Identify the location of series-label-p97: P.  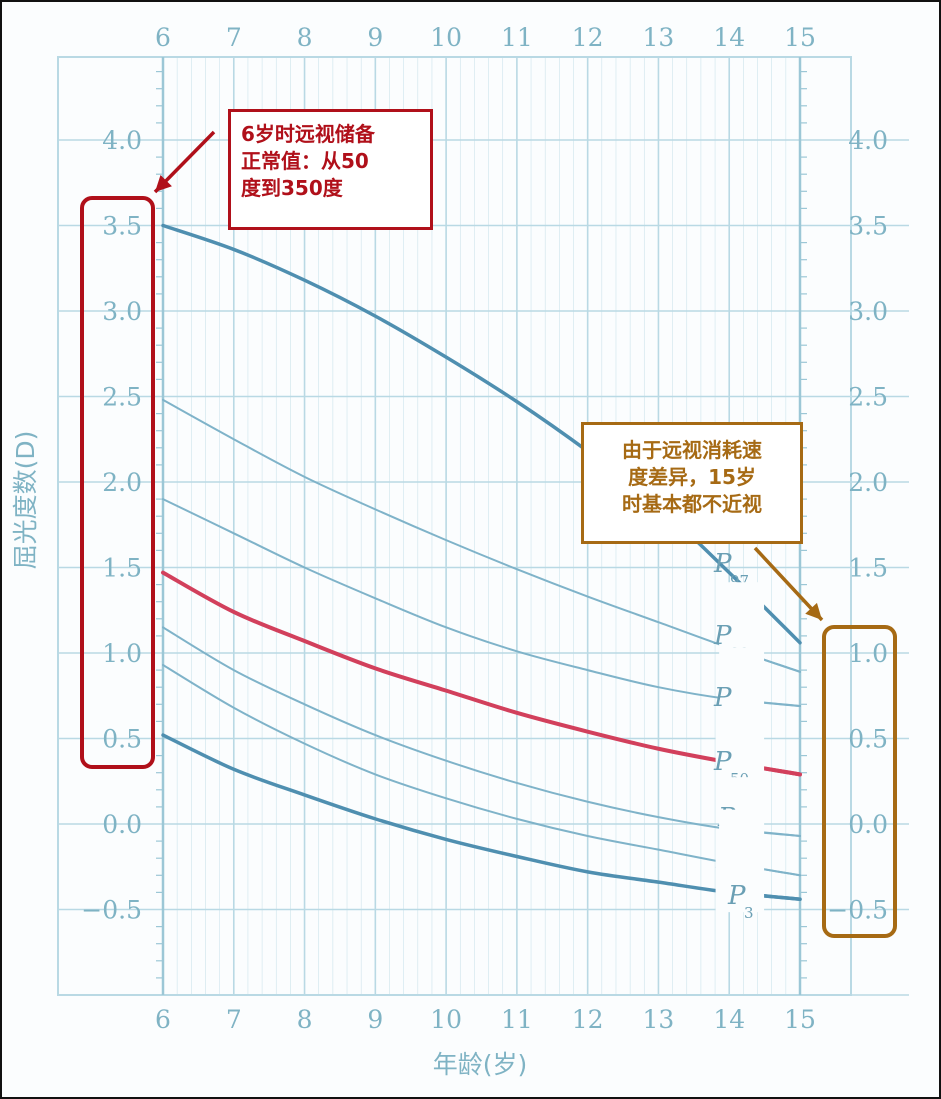
(722, 564).